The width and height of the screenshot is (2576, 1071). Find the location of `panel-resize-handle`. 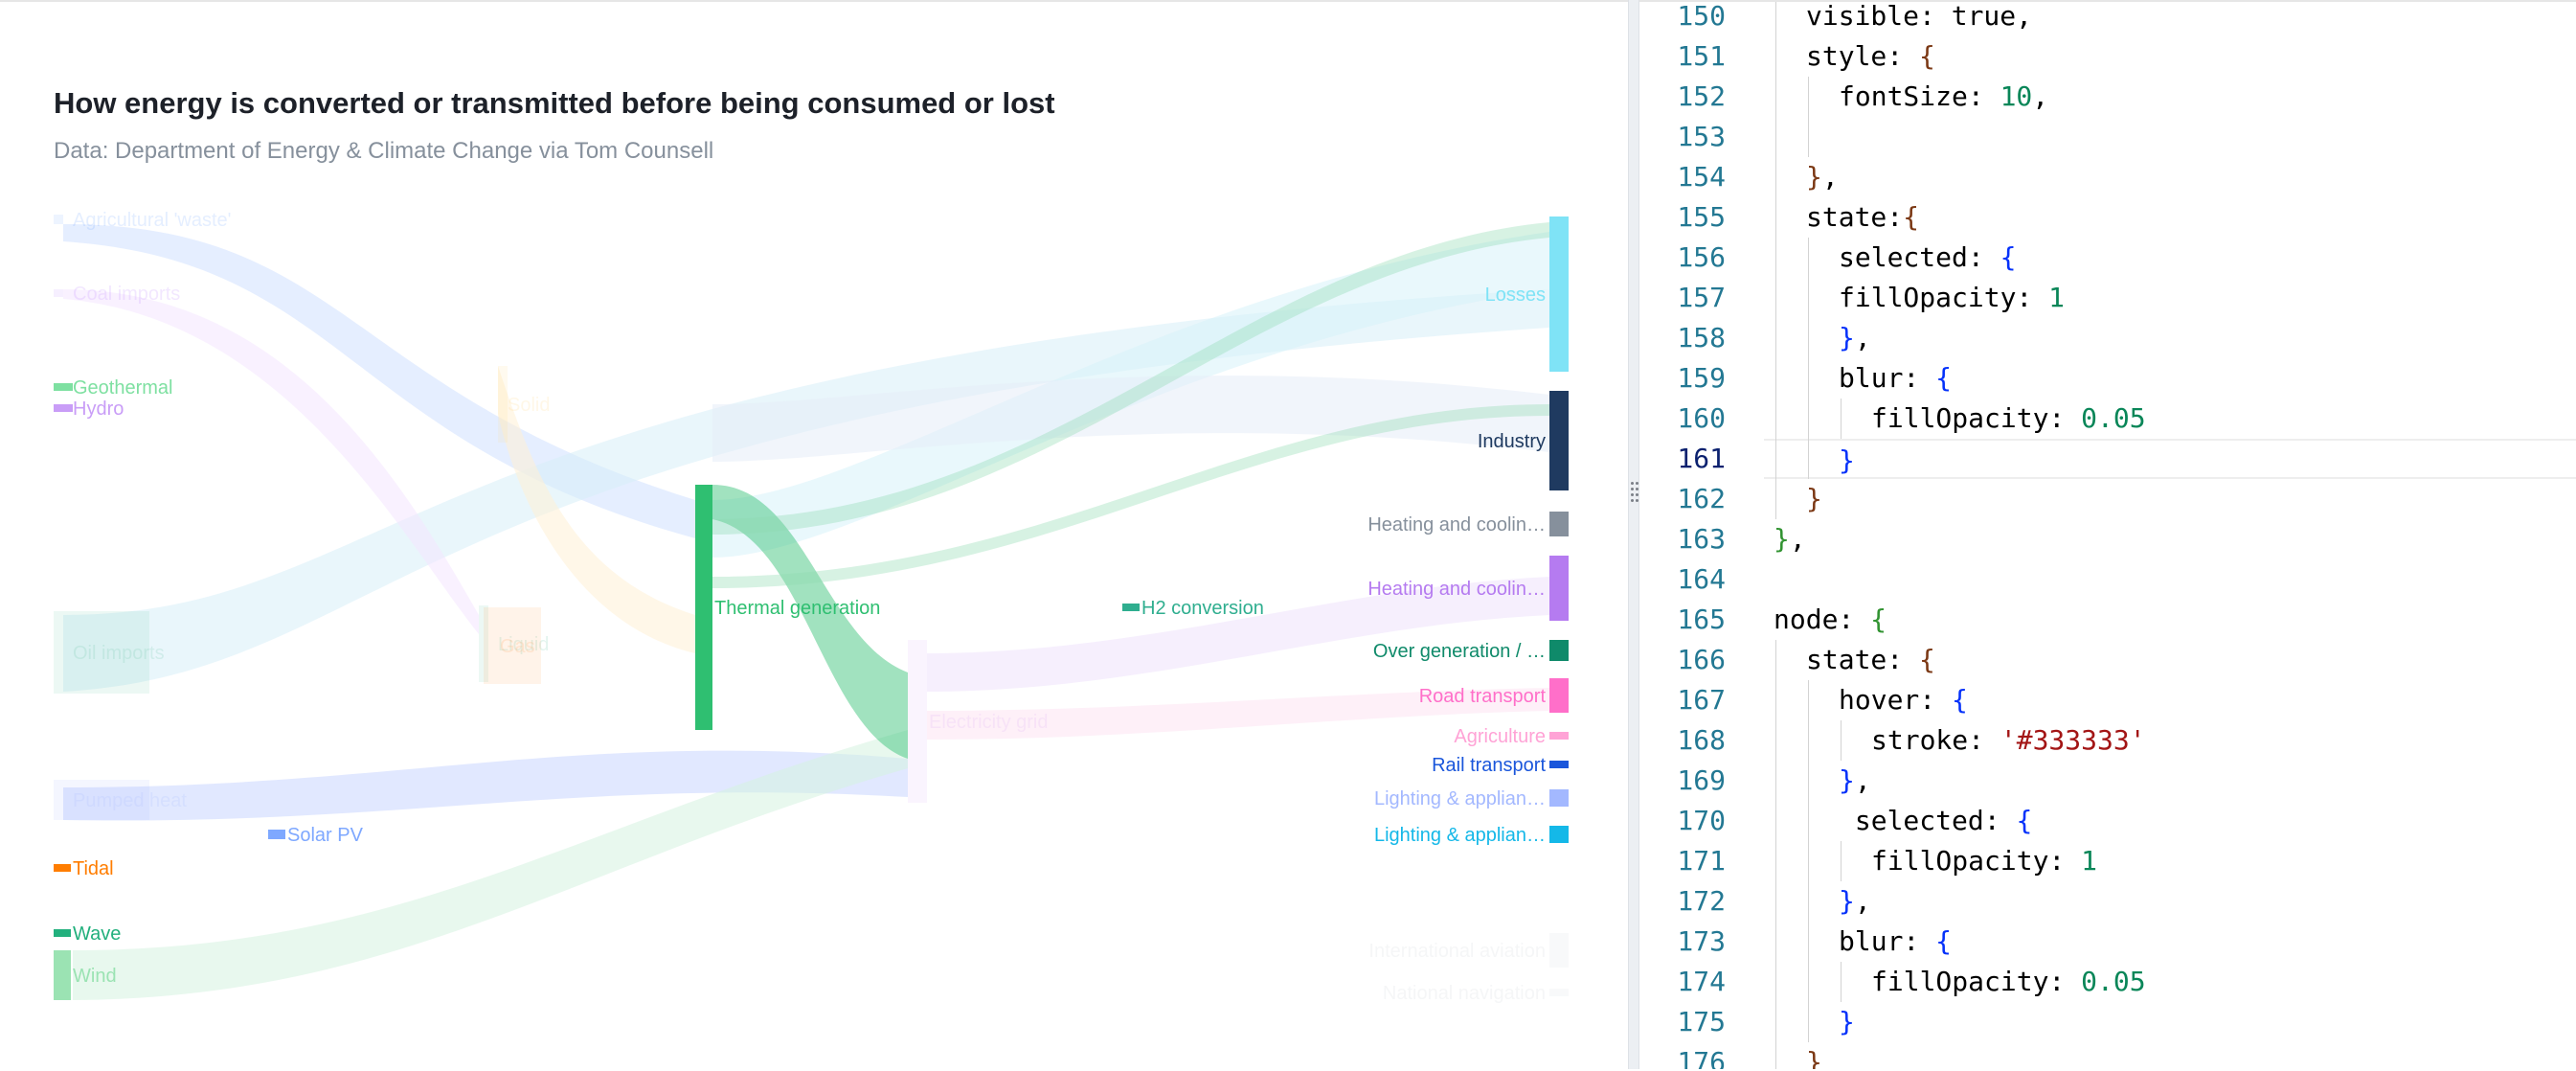

panel-resize-handle is located at coordinates (1633, 534).